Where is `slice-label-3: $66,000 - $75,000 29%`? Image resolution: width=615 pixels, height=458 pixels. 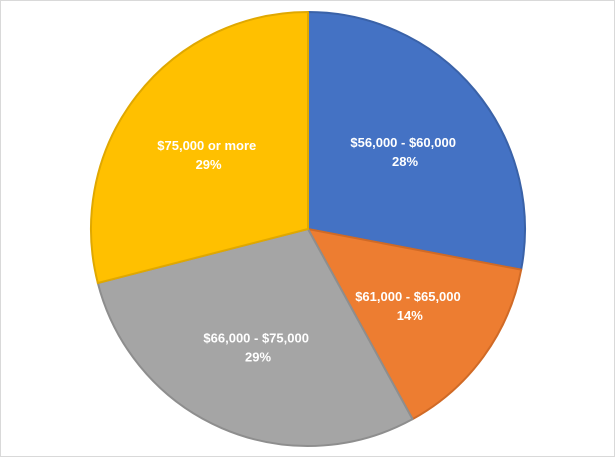 slice-label-3: $66,000 - $75,000 29% is located at coordinates (257, 348).